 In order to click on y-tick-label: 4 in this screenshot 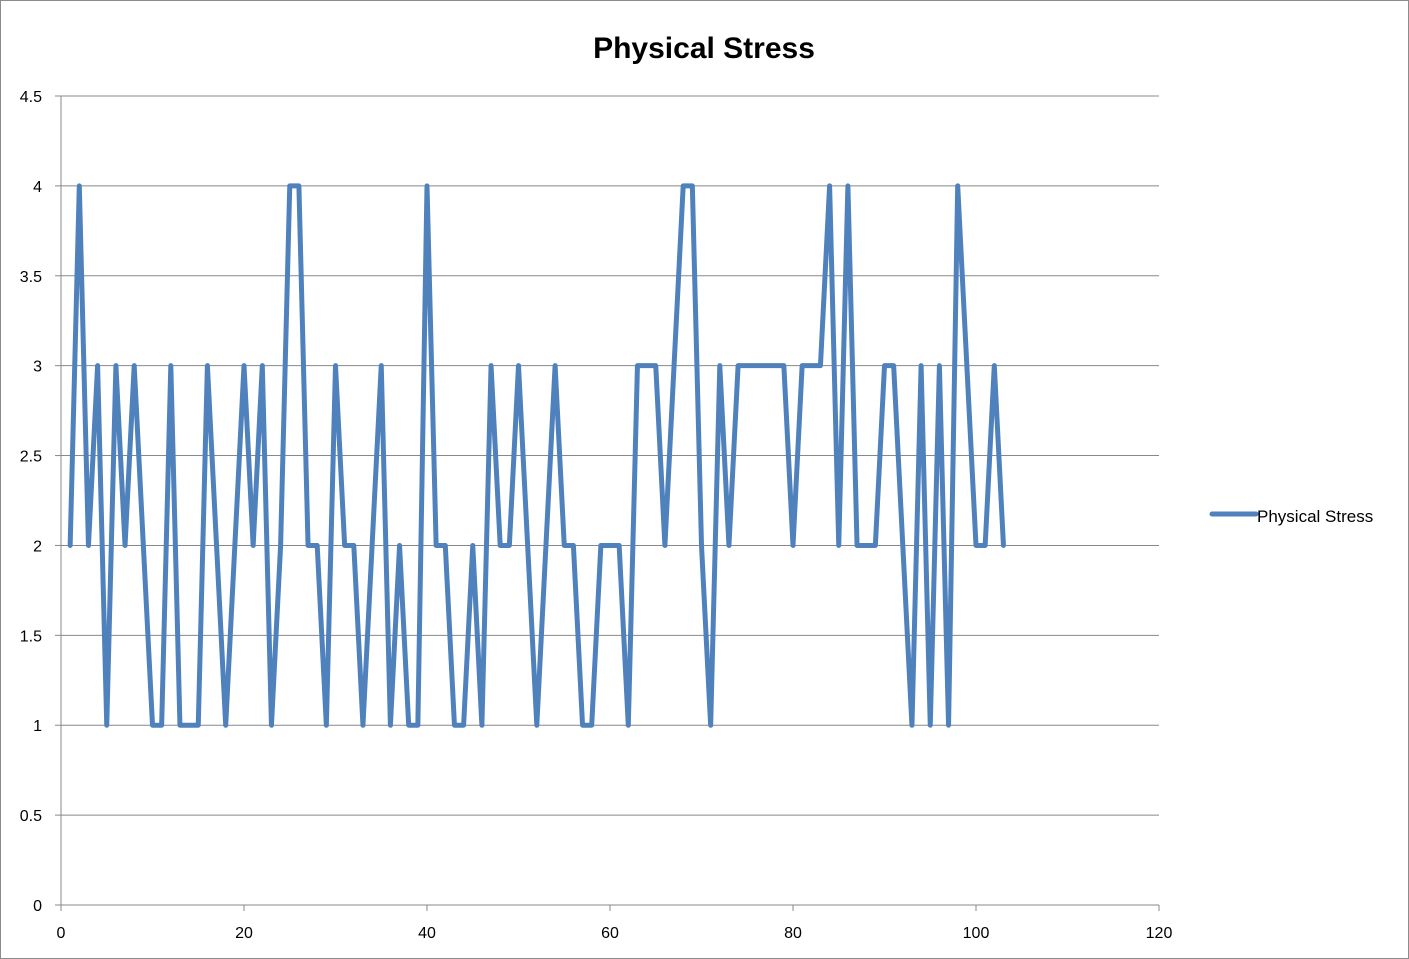, I will do `click(37, 187)`.